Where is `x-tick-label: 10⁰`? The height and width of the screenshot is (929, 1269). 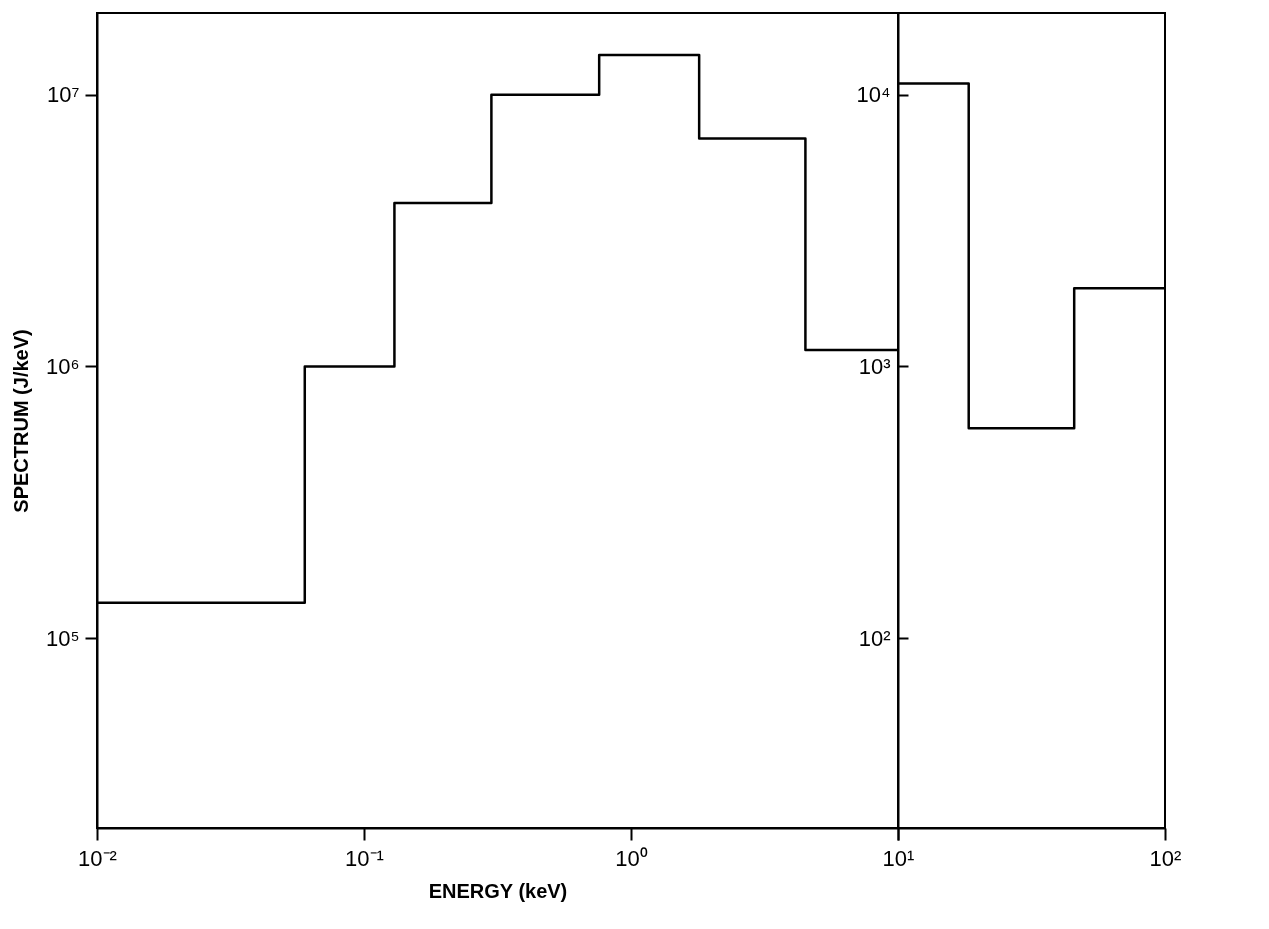 x-tick-label: 10⁰ is located at coordinates (631, 858).